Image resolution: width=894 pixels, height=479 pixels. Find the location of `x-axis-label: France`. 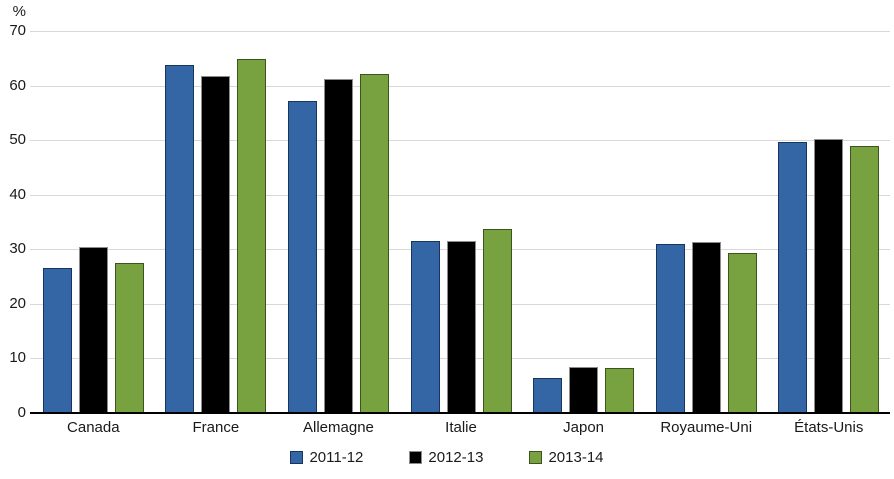

x-axis-label: France is located at coordinates (216, 427).